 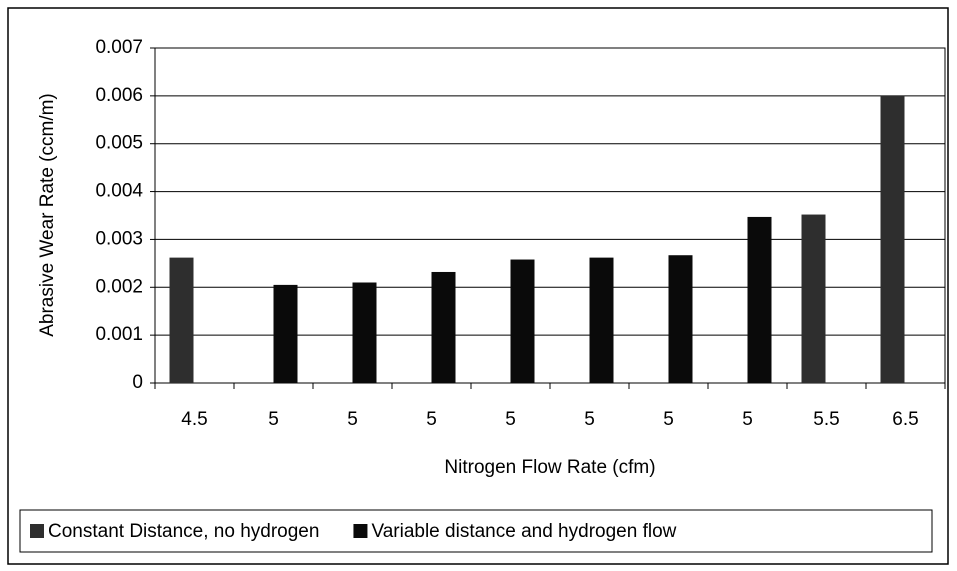 What do you see at coordinates (119, 286) in the screenshot?
I see `y-tick-label: 0.002` at bounding box center [119, 286].